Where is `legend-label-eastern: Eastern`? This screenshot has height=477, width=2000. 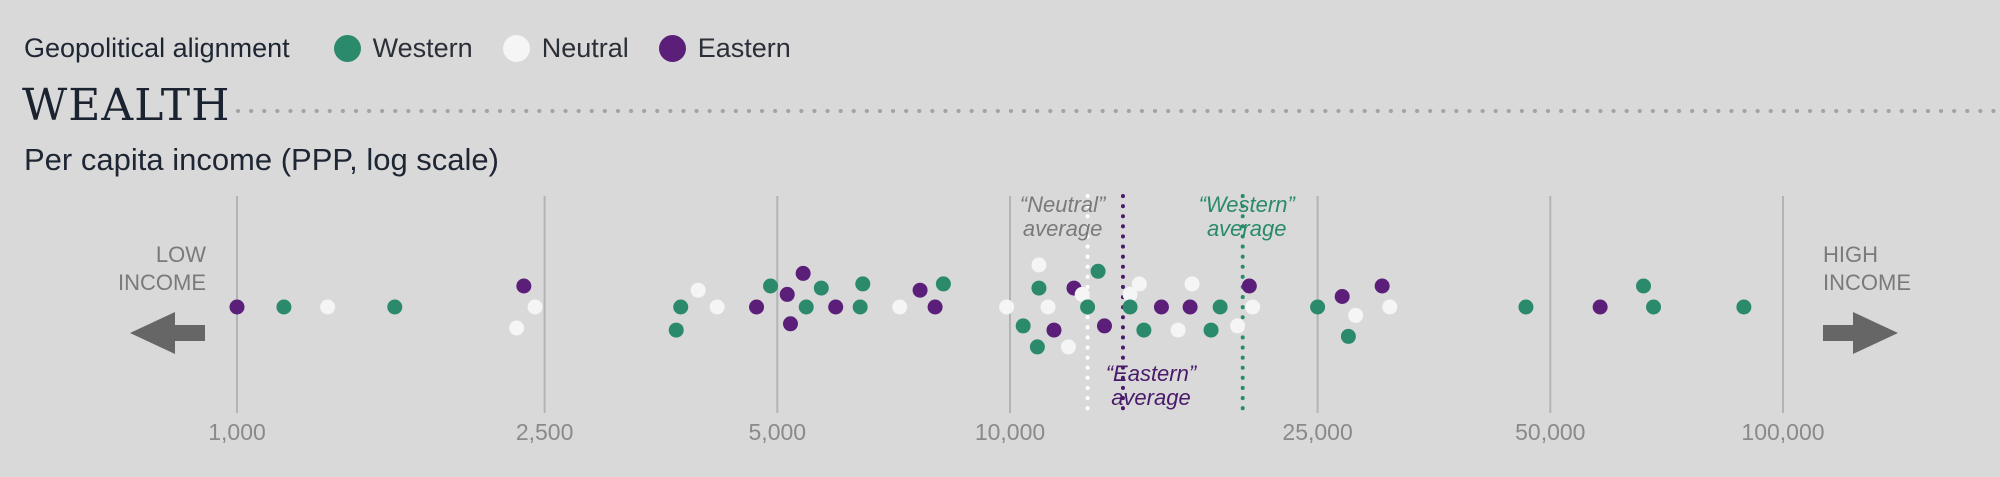 legend-label-eastern: Eastern is located at coordinates (744, 47).